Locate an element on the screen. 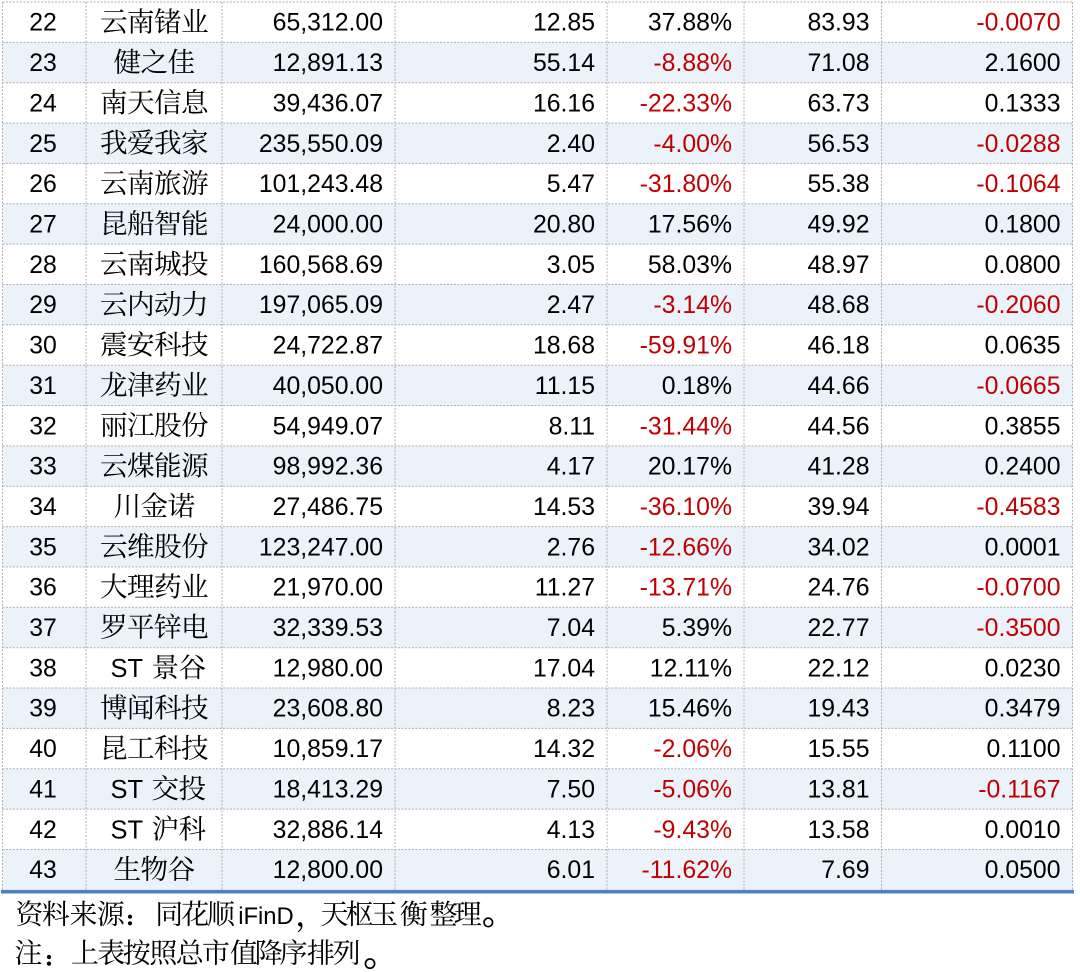 The width and height of the screenshot is (1080, 972). svg-text: 29 is located at coordinates (43, 305).